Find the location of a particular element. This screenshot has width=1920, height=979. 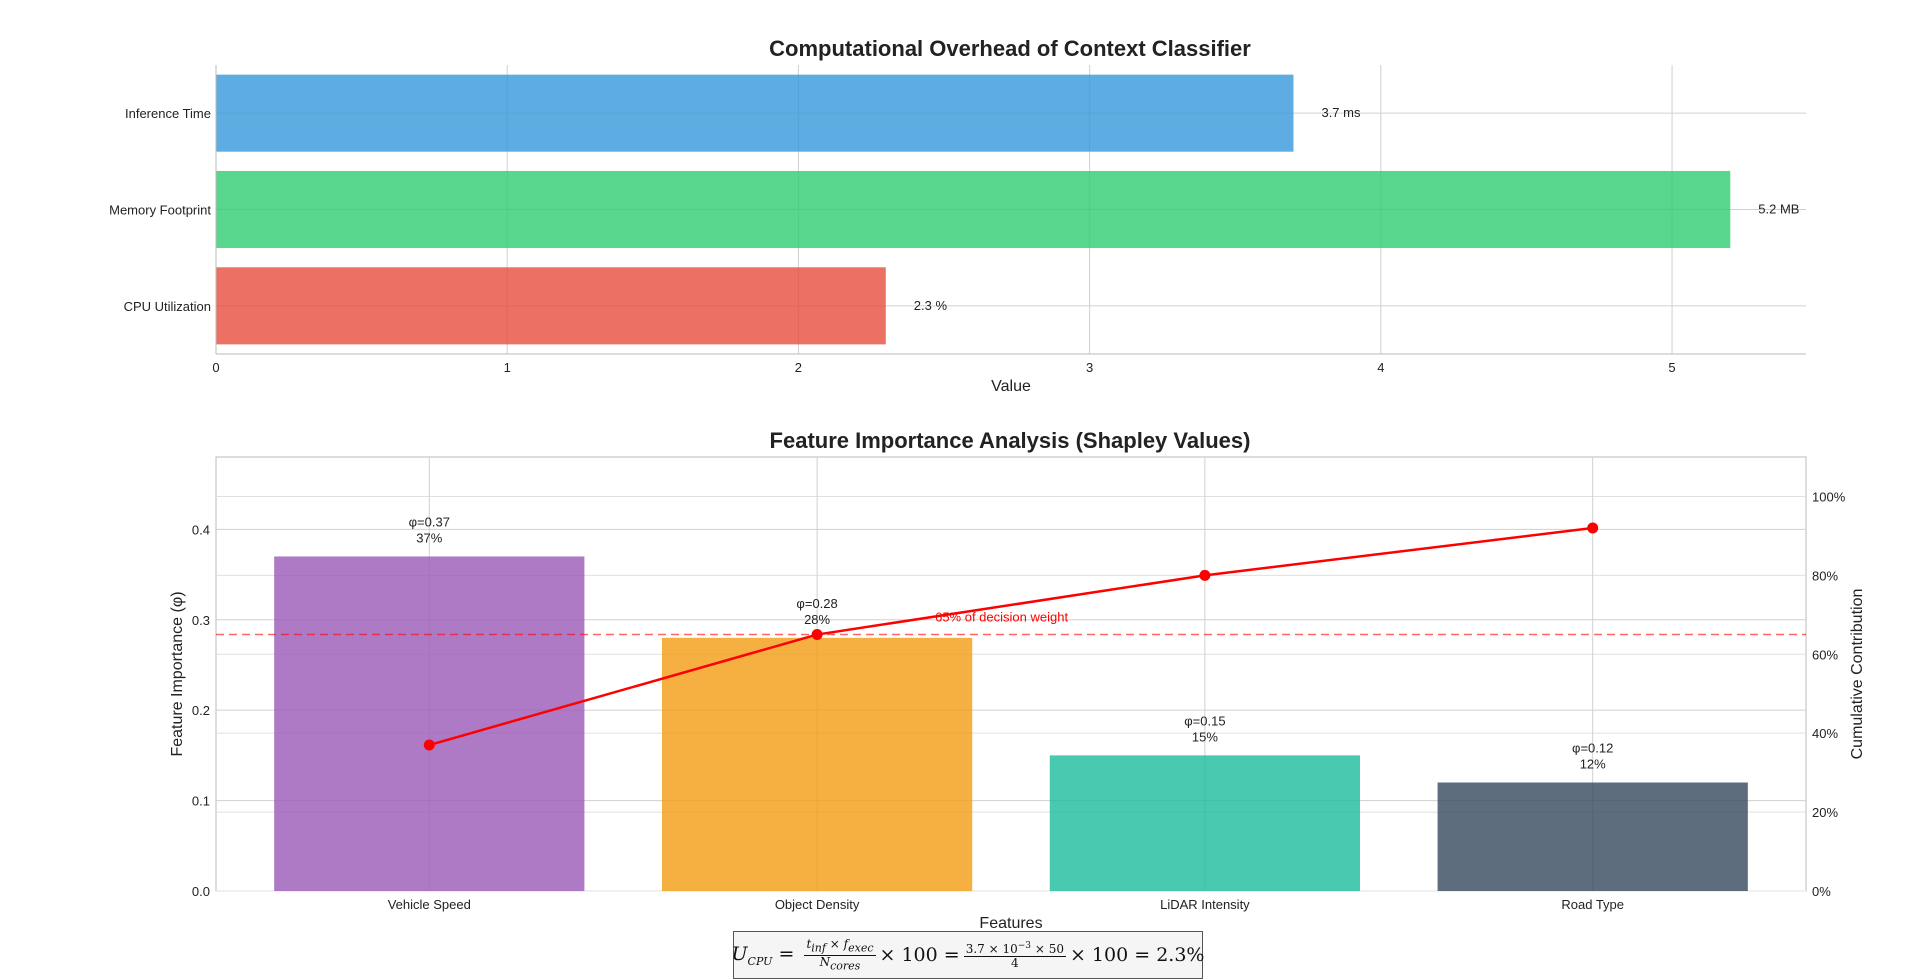

cumulative-line is located at coordinates (1011, 636).